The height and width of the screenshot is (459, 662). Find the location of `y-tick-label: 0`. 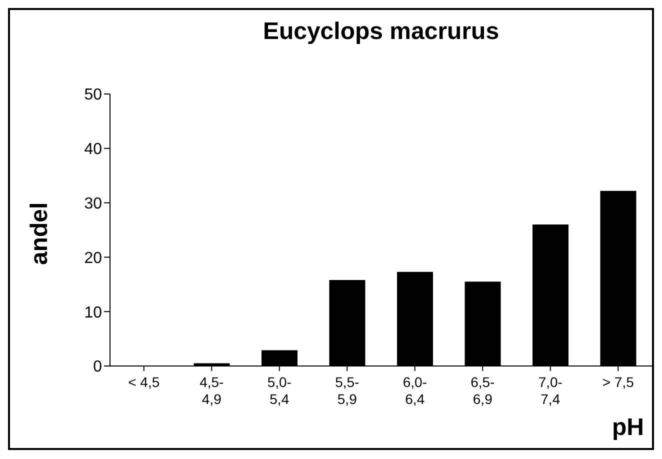

y-tick-label: 0 is located at coordinates (97, 367).